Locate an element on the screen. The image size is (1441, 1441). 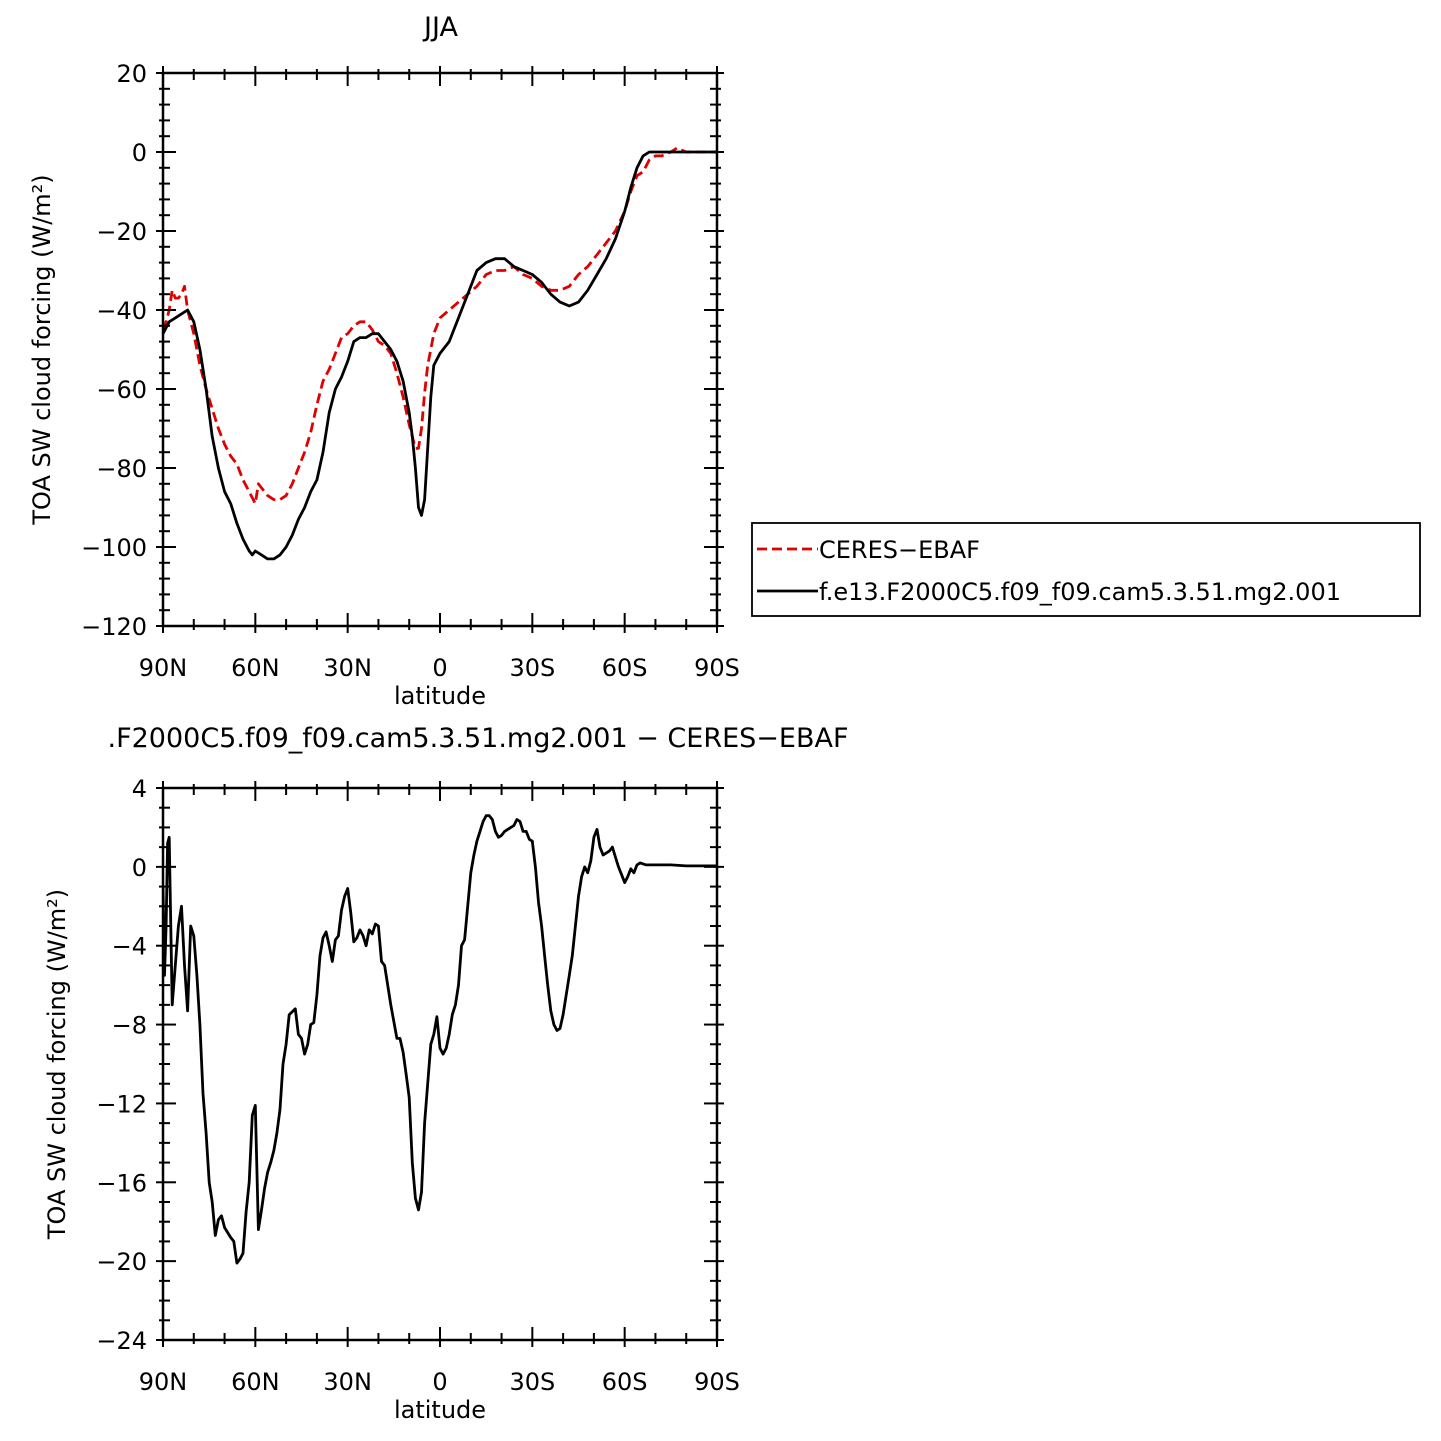
y-tick-label: −40 is located at coordinates (121, 311).